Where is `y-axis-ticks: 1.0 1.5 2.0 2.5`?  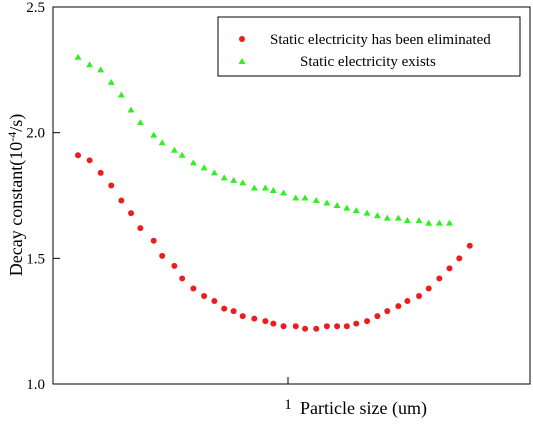
y-axis-ticks: 1.0 1.5 2.0 2.5 is located at coordinates (43, 196).